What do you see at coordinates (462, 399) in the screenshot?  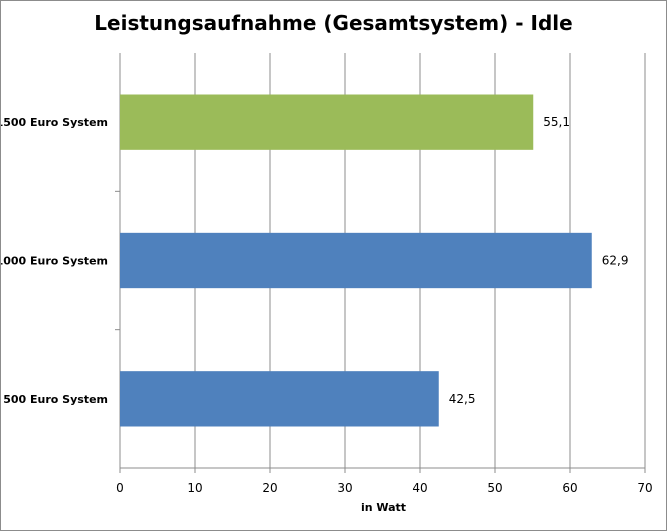 I see `data-label: 42,5` at bounding box center [462, 399].